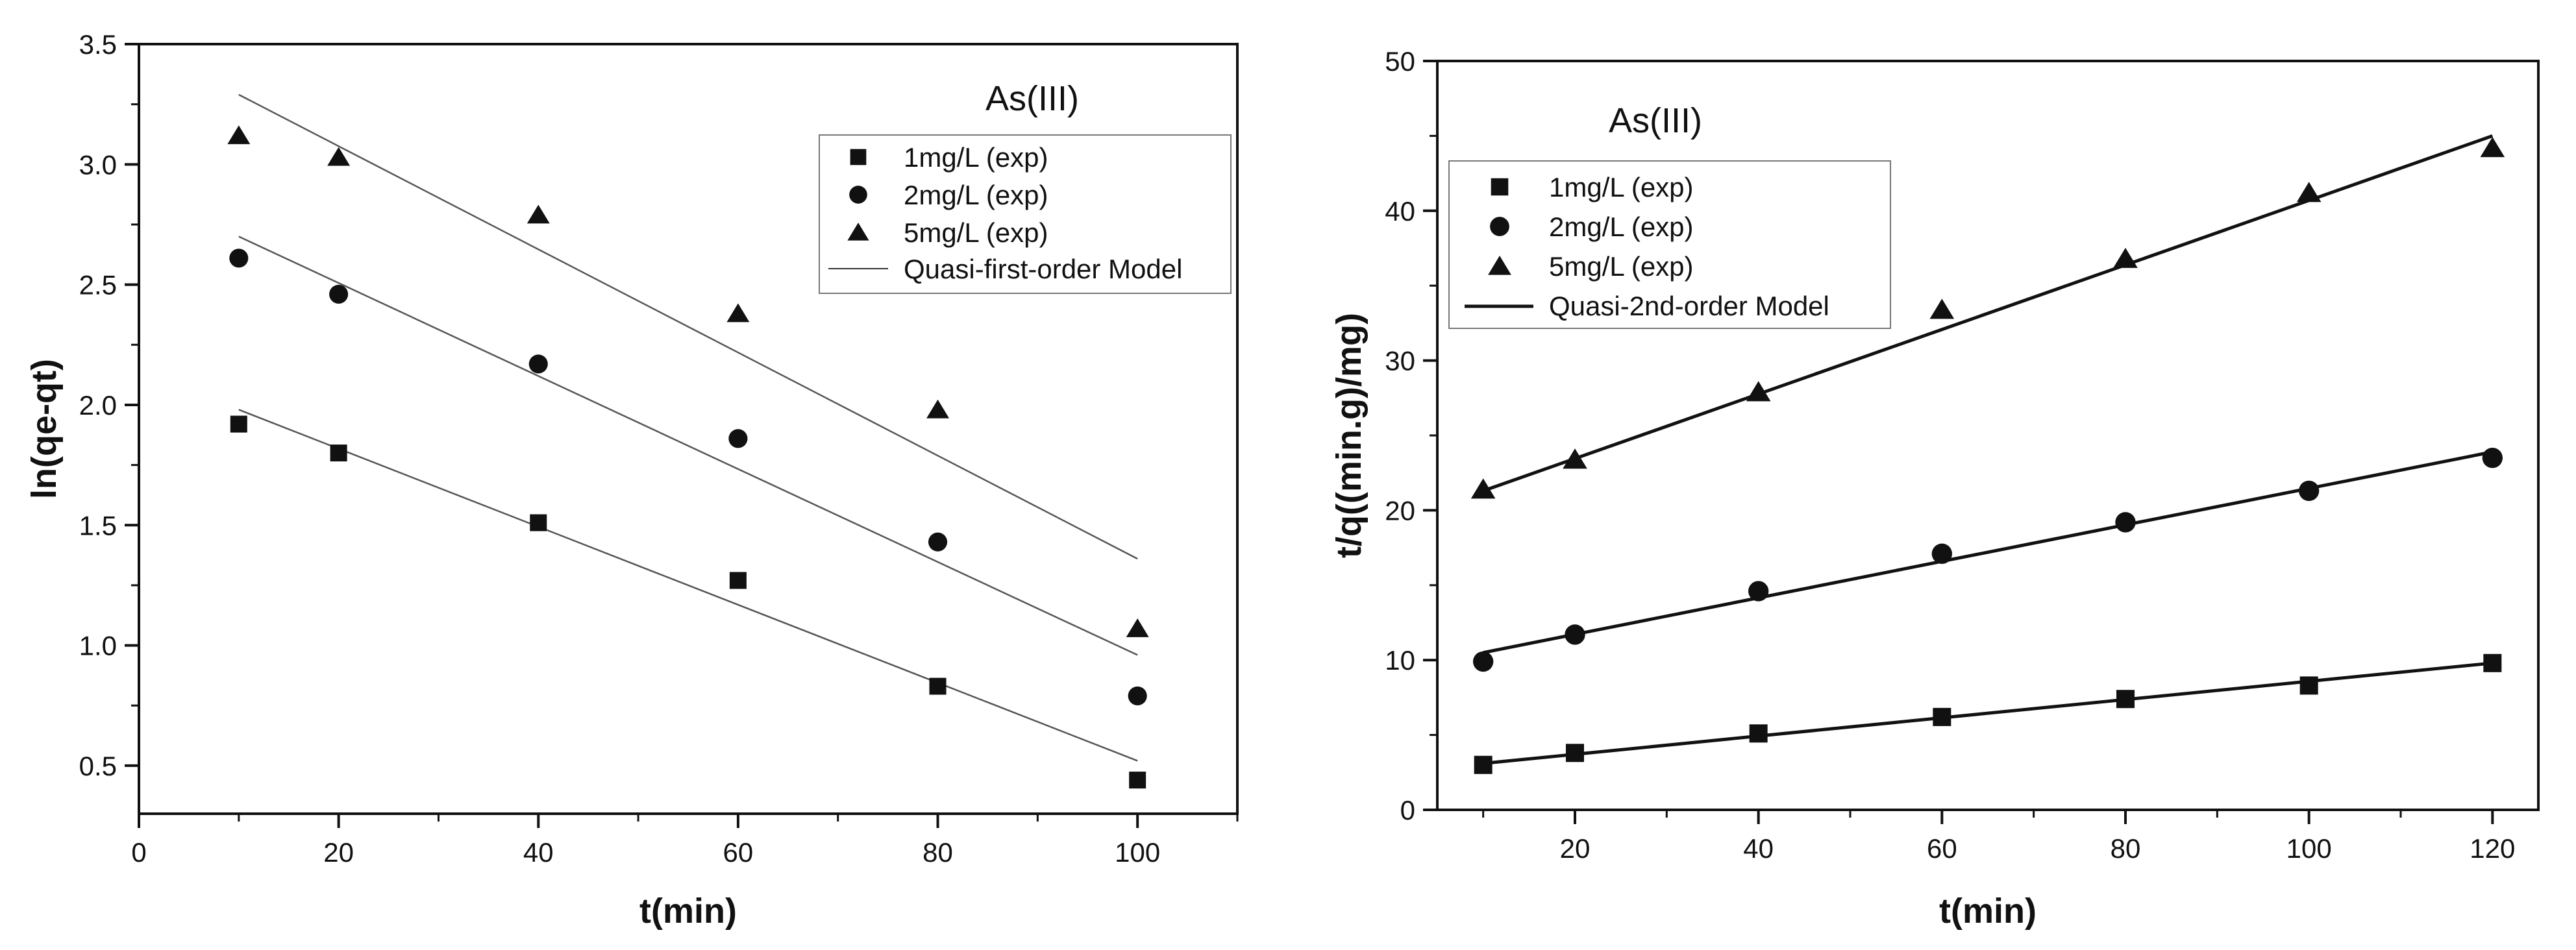 The width and height of the screenshot is (2576, 950). I want to click on chart-2-legend-label-3: 5mg/L (exp), so click(1621, 266).